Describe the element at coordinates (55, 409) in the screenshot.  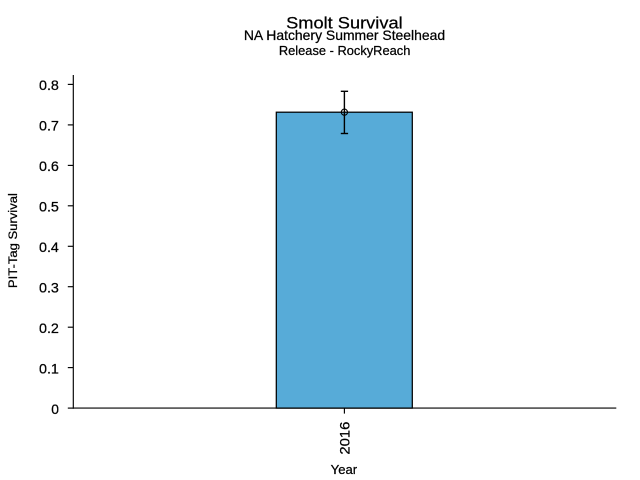
I see `svg-text: 0` at that location.